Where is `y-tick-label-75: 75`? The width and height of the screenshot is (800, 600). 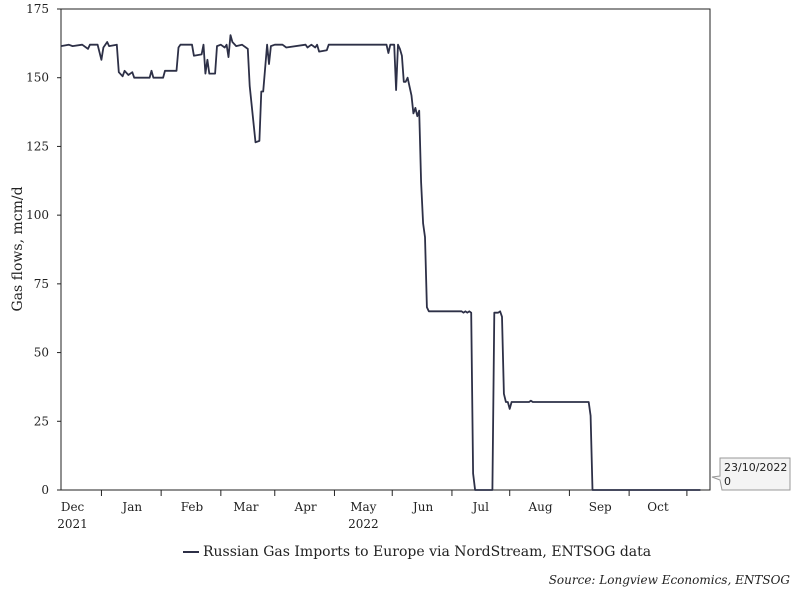 y-tick-label-75: 75 is located at coordinates (41, 284).